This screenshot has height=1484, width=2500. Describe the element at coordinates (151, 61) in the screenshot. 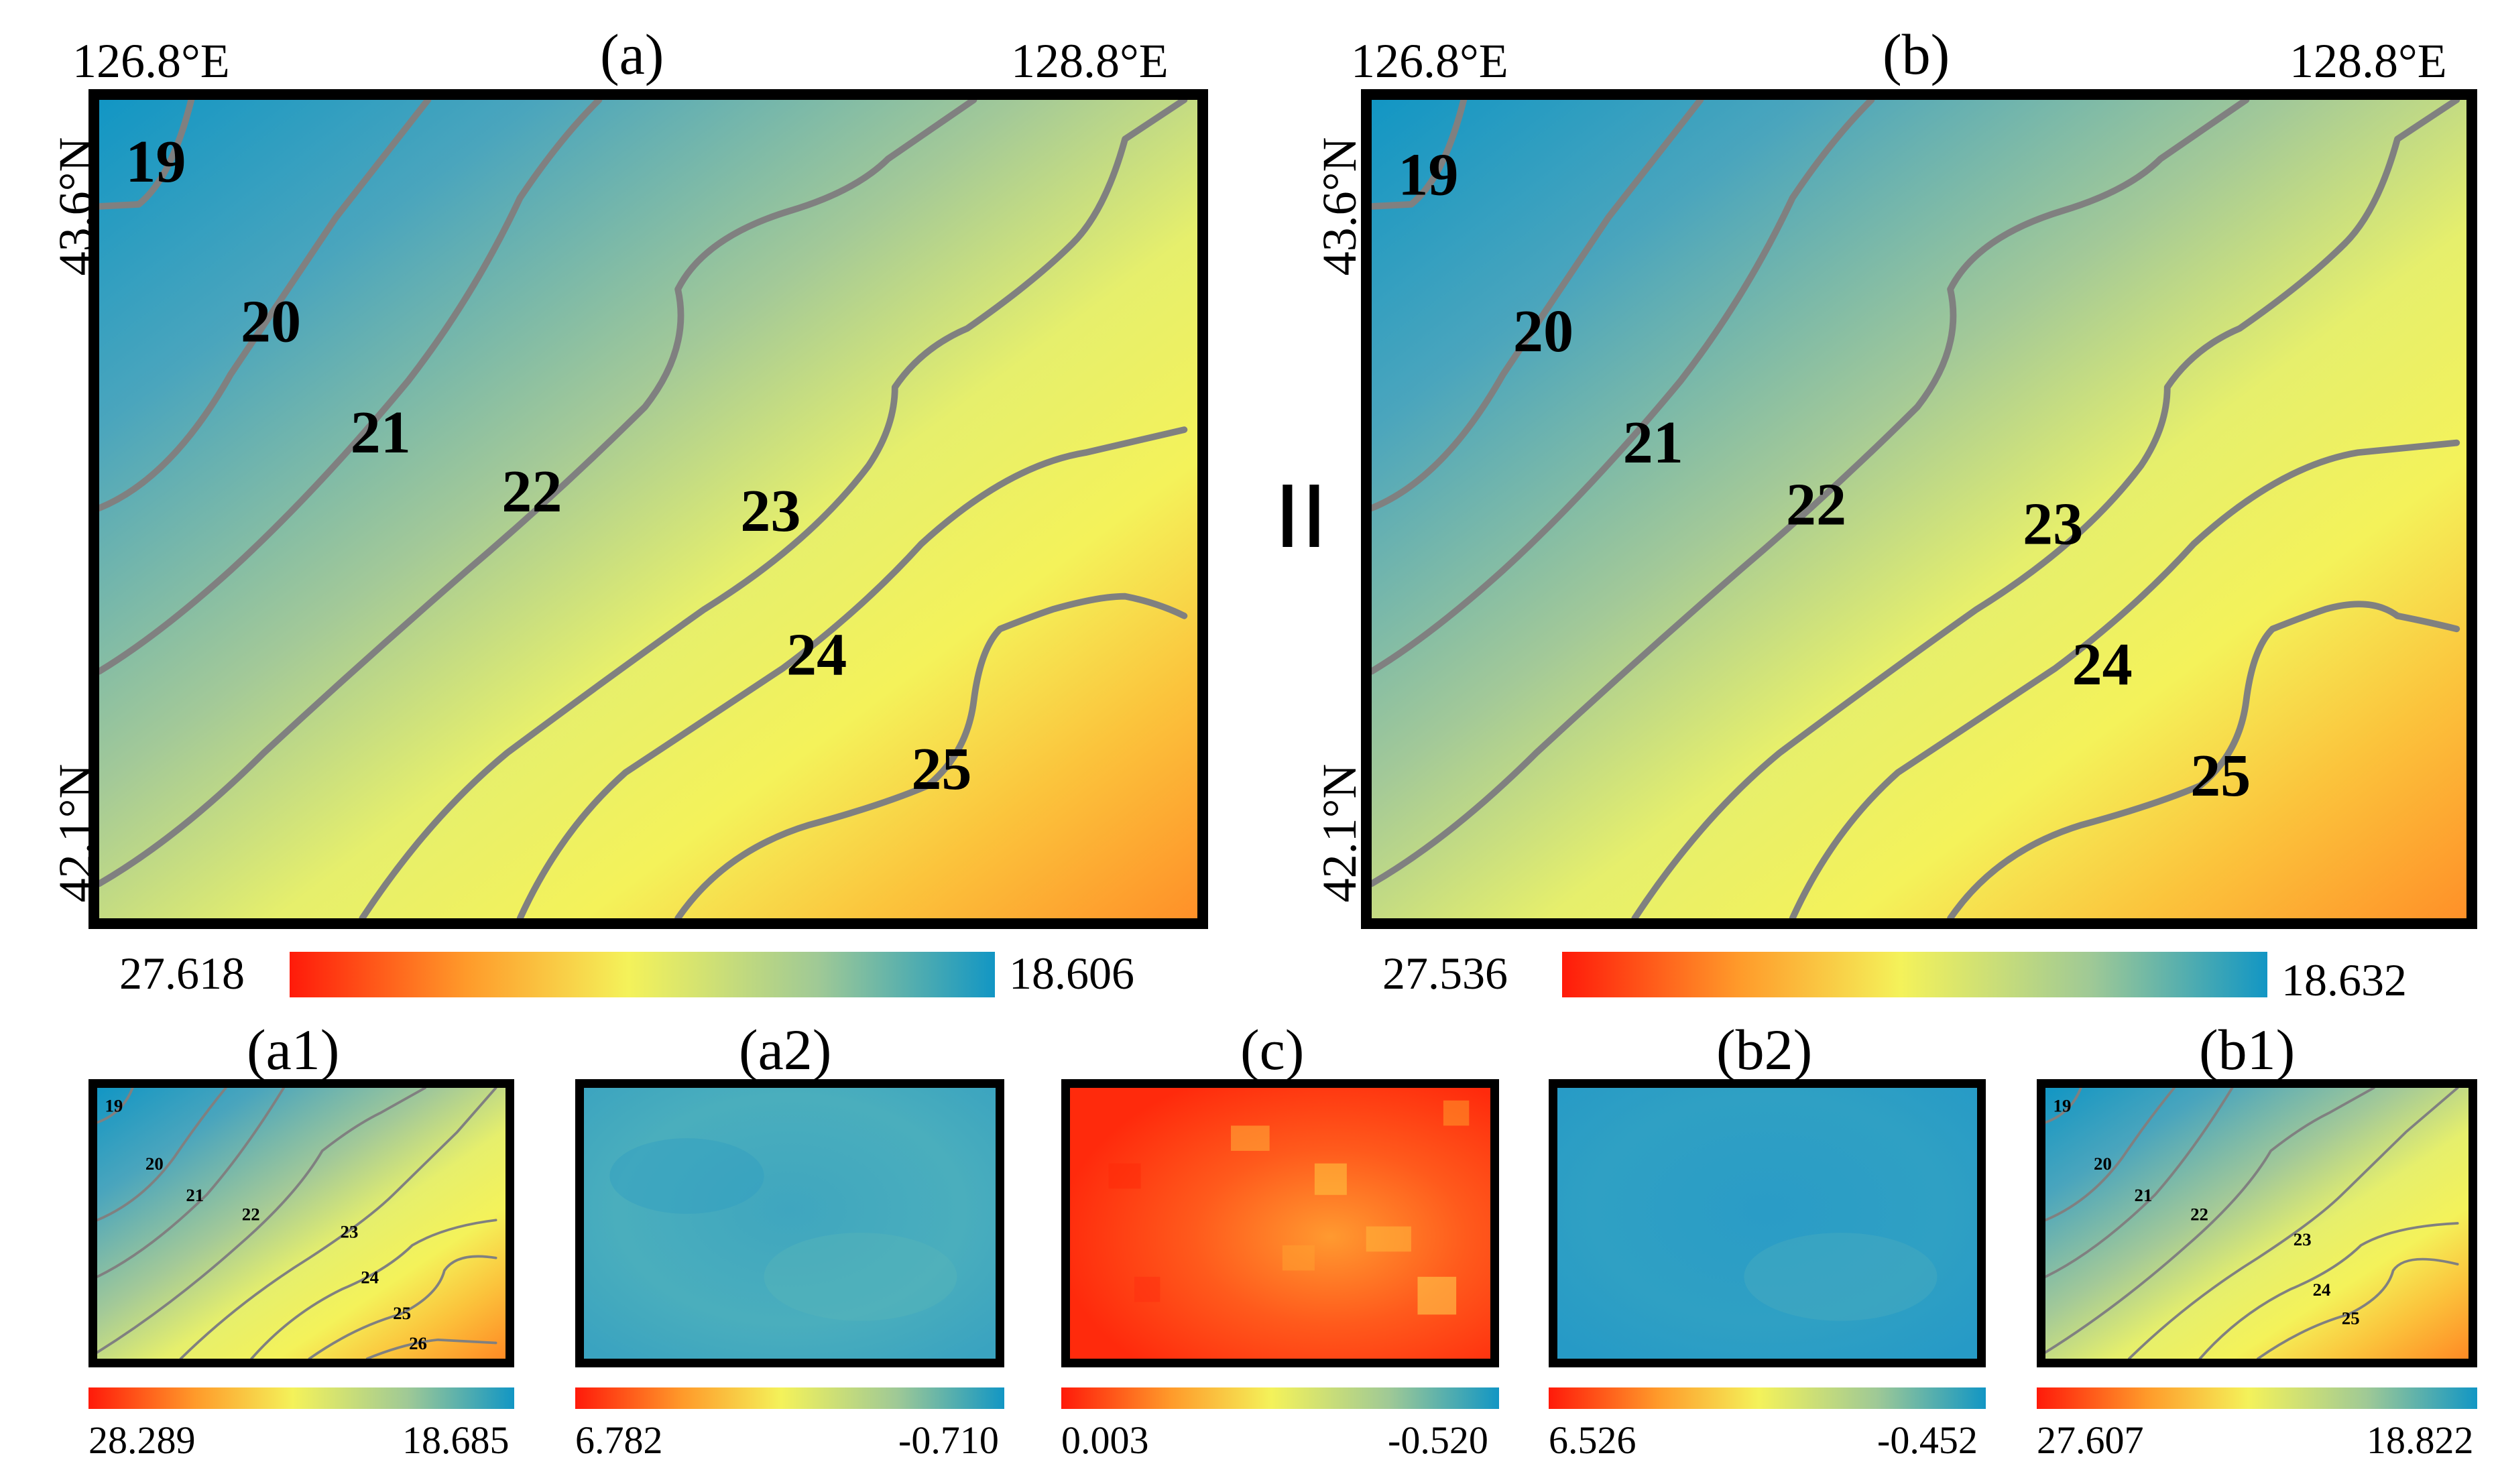

I see `panel-a-lon-left: 126.8°E` at that location.